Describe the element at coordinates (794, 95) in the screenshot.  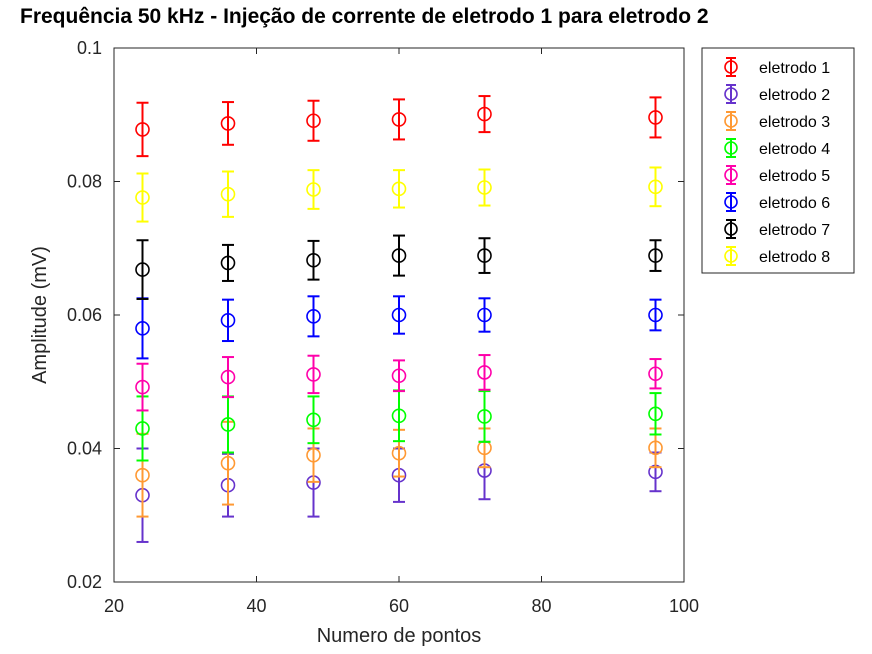
I see `legend-label: eletrodo 2` at that location.